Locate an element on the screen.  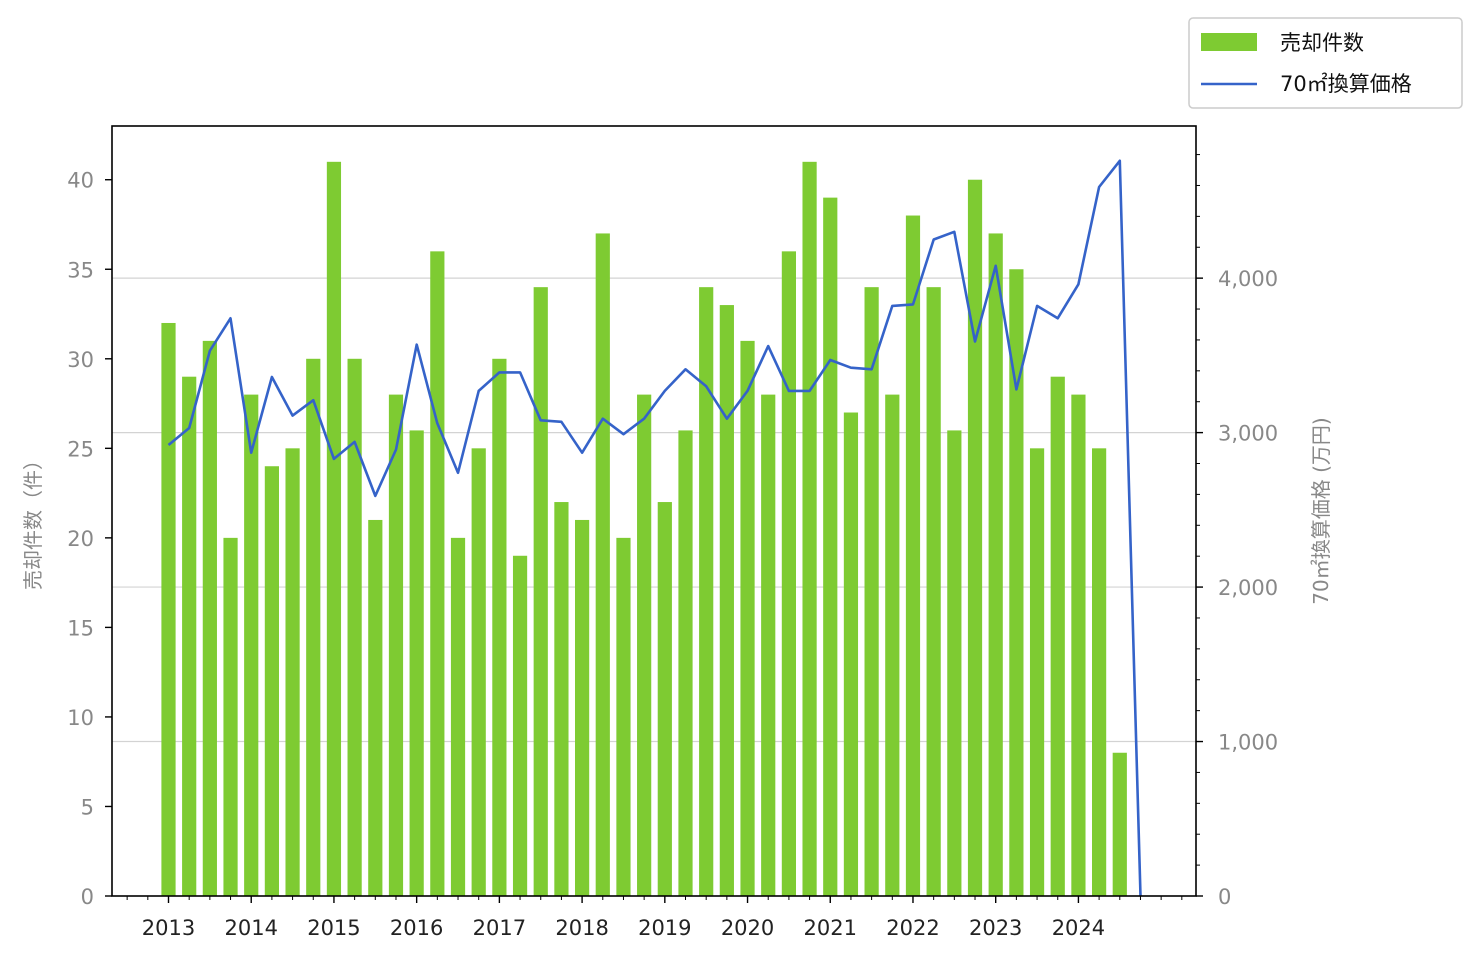
x-tick-label-2017: 2017 is located at coordinates (499, 928).